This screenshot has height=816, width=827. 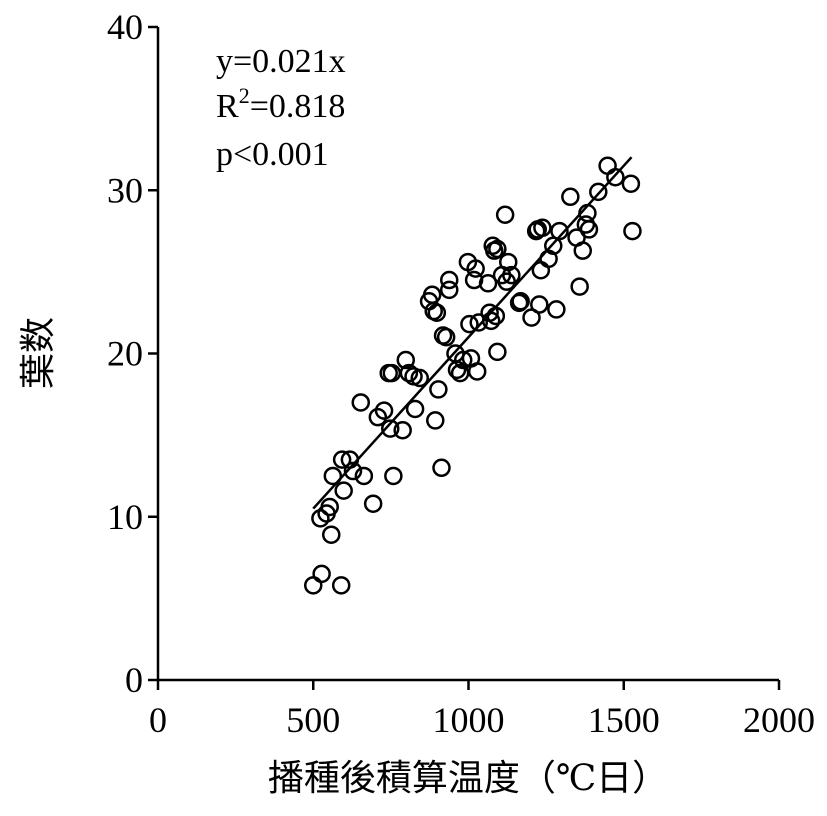 What do you see at coordinates (244, 95) in the screenshot?
I see `r-squared-superscript: 2` at bounding box center [244, 95].